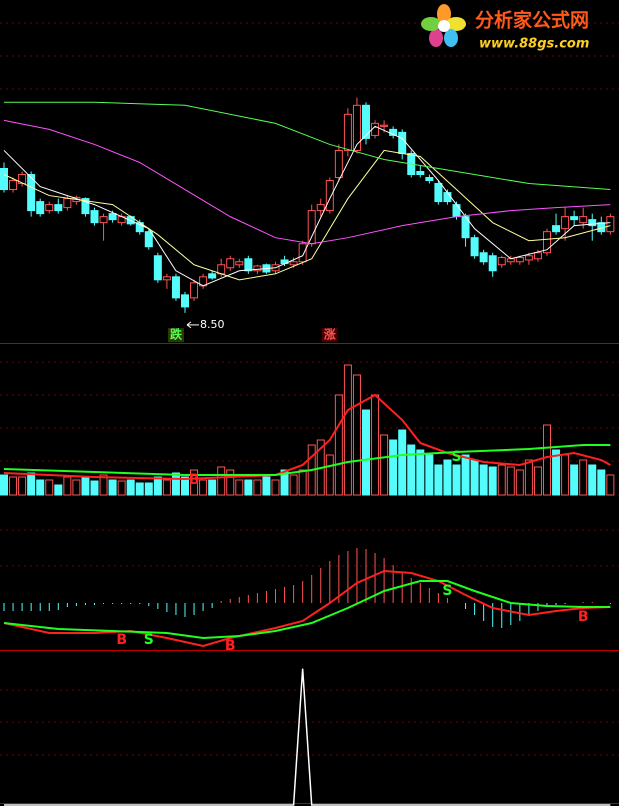 This screenshot has width=619, height=806. I want to click on annotation-label: 8.50, so click(212, 324).